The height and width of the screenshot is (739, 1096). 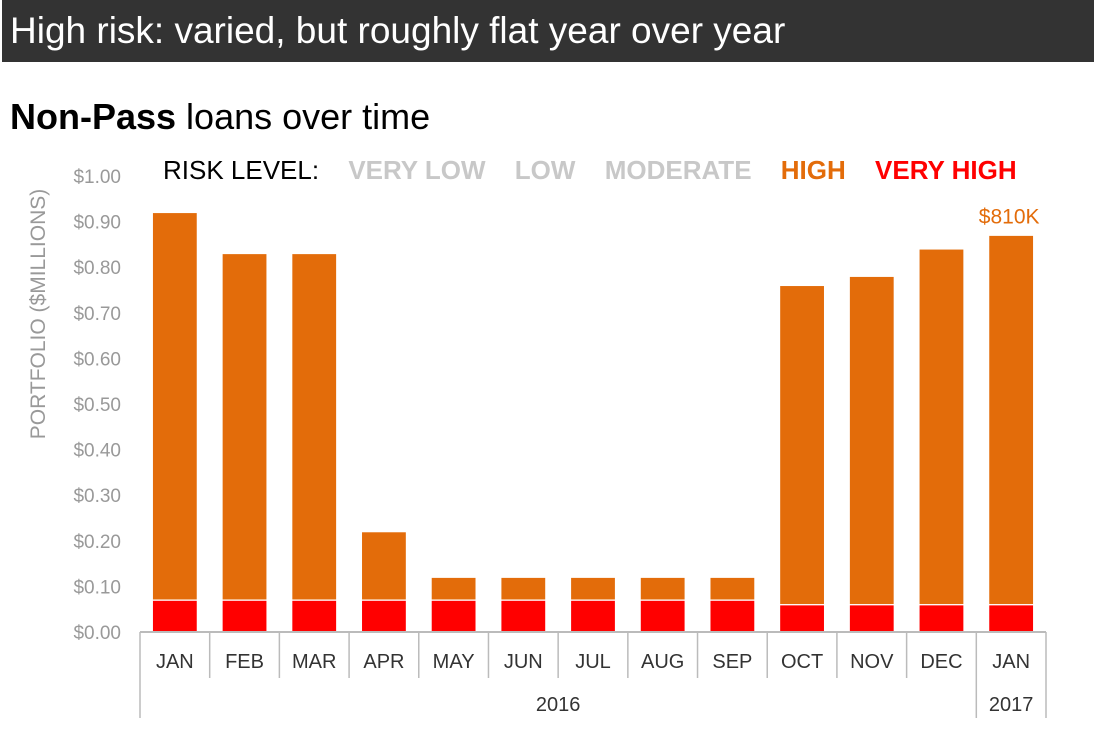 I want to click on y-tick-label: $0.10, so click(x=97, y=587).